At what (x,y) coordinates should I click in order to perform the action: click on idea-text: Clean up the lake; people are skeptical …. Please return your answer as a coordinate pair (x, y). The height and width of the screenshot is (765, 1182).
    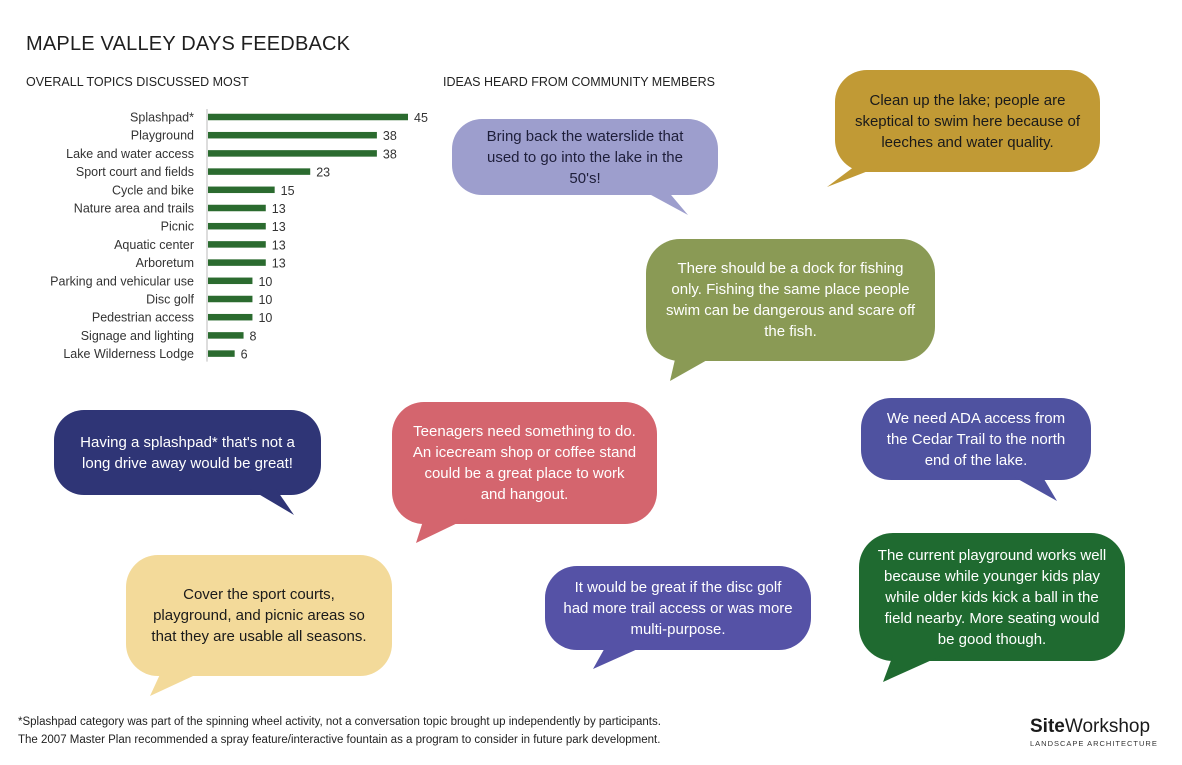
    Looking at the image, I should click on (967, 121).